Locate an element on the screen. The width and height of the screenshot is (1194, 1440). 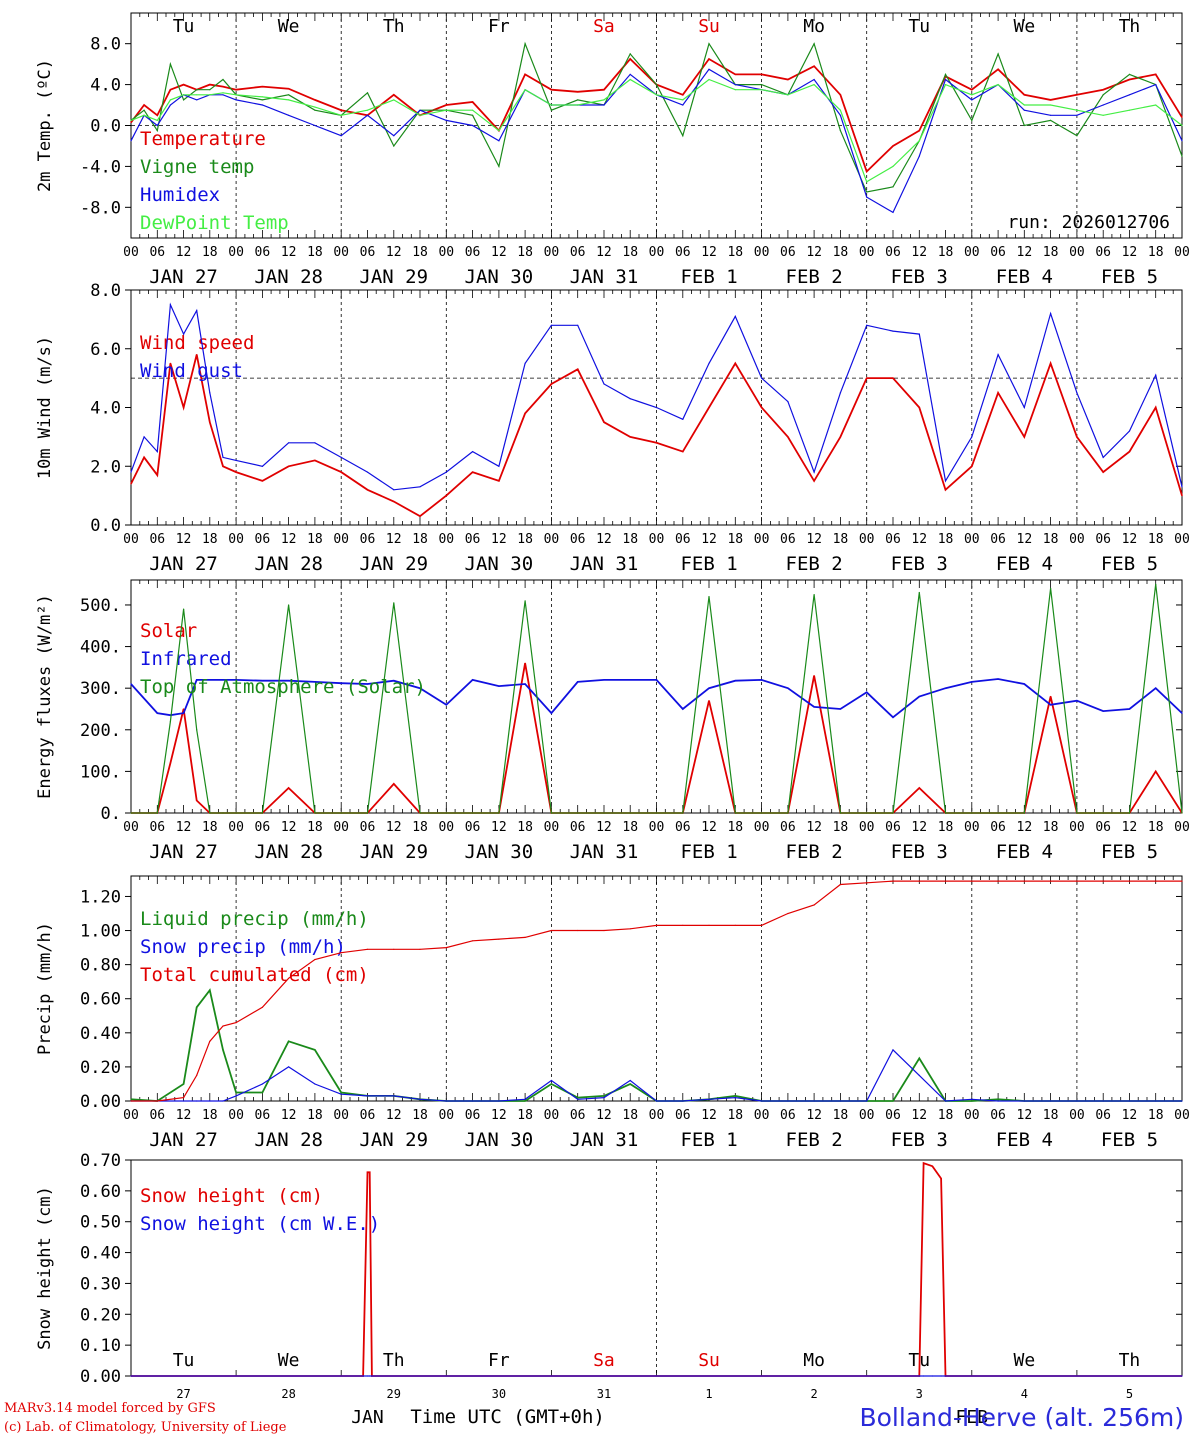
date-label: JAN 30 is located at coordinates (499, 564).